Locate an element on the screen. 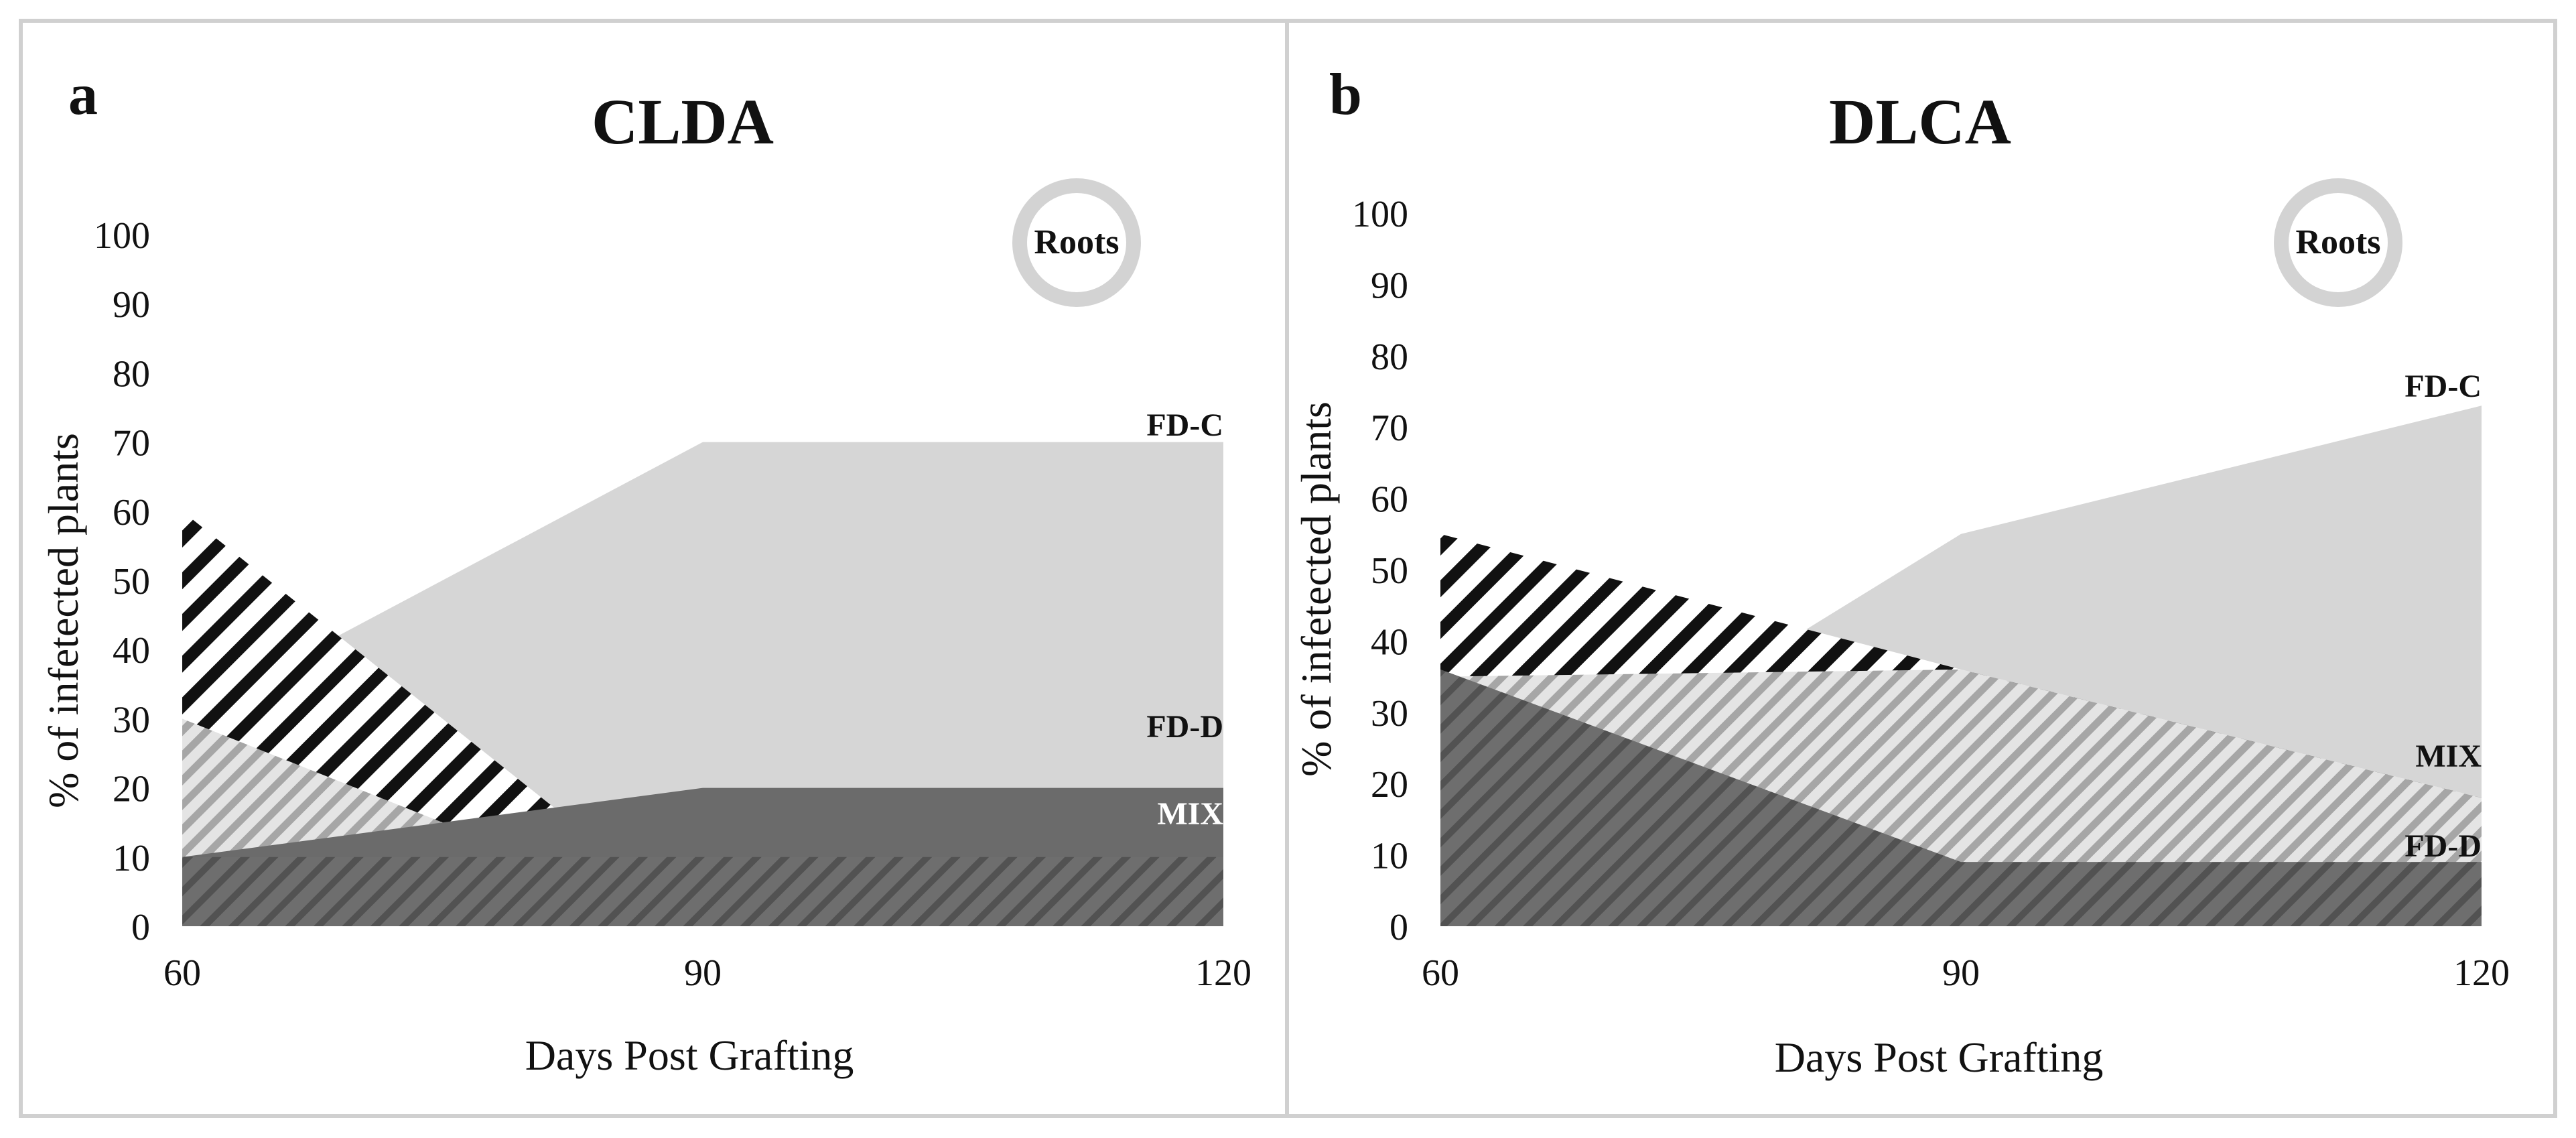  chart-a-roots-badge is located at coordinates (1076, 242).